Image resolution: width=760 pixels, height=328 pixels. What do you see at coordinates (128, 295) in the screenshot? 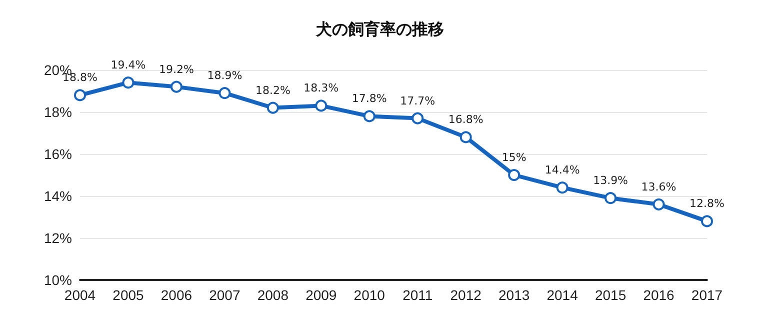
I see `x-tick-label: 2005` at bounding box center [128, 295].